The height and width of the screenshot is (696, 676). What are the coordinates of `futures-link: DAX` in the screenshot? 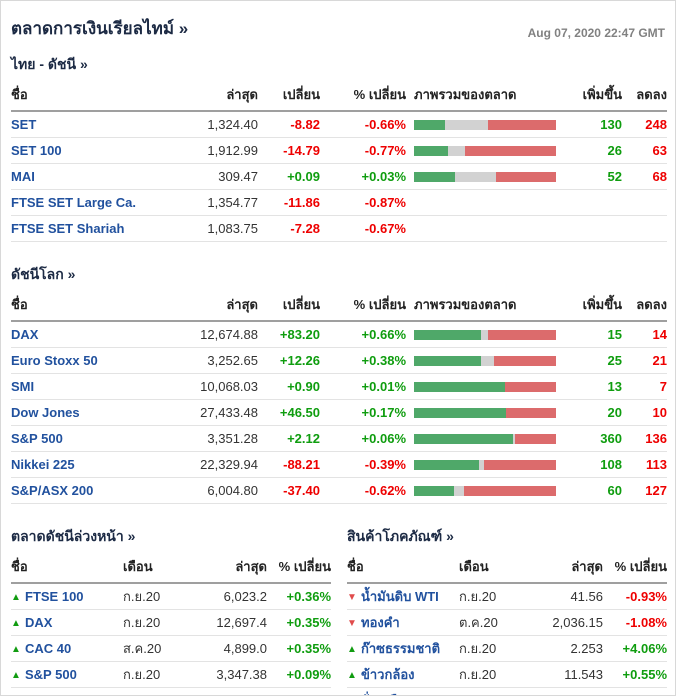 It's located at (39, 622).